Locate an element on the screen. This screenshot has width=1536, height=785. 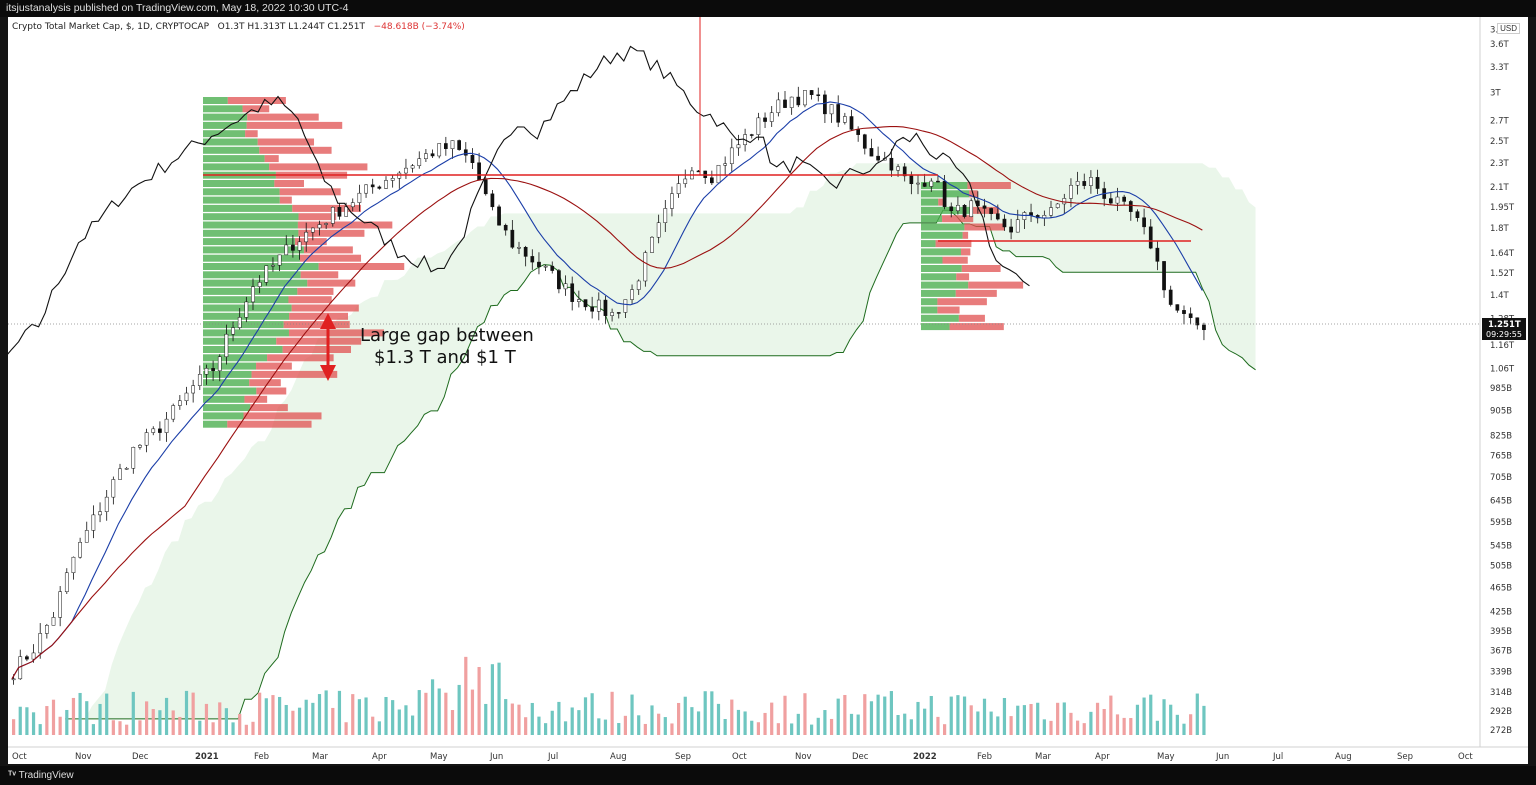
axis-unit-label: USD is located at coordinates (1508, 28).